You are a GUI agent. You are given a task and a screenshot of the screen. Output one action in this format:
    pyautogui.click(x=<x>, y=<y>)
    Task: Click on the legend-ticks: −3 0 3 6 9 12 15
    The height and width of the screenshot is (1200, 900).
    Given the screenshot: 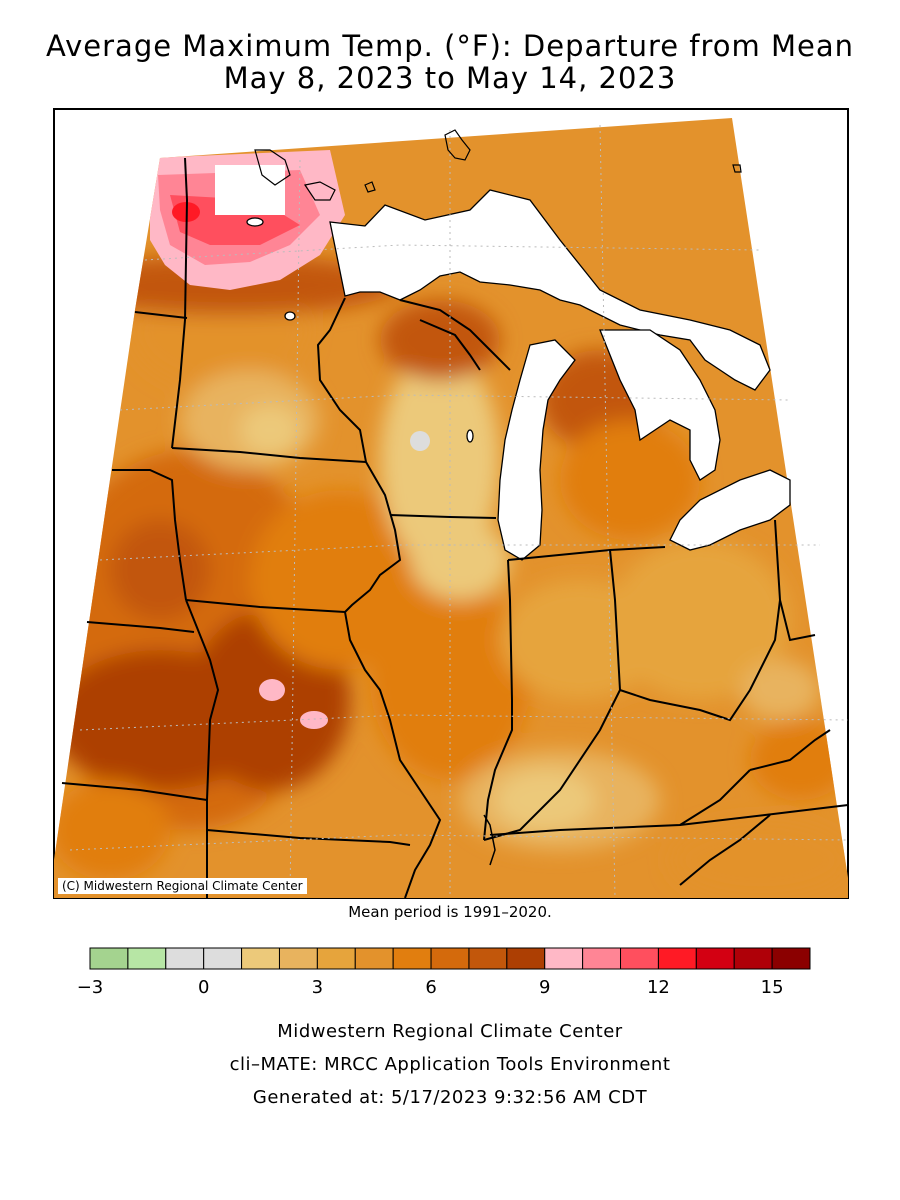 What is the action you would take?
    pyautogui.click(x=430, y=987)
    